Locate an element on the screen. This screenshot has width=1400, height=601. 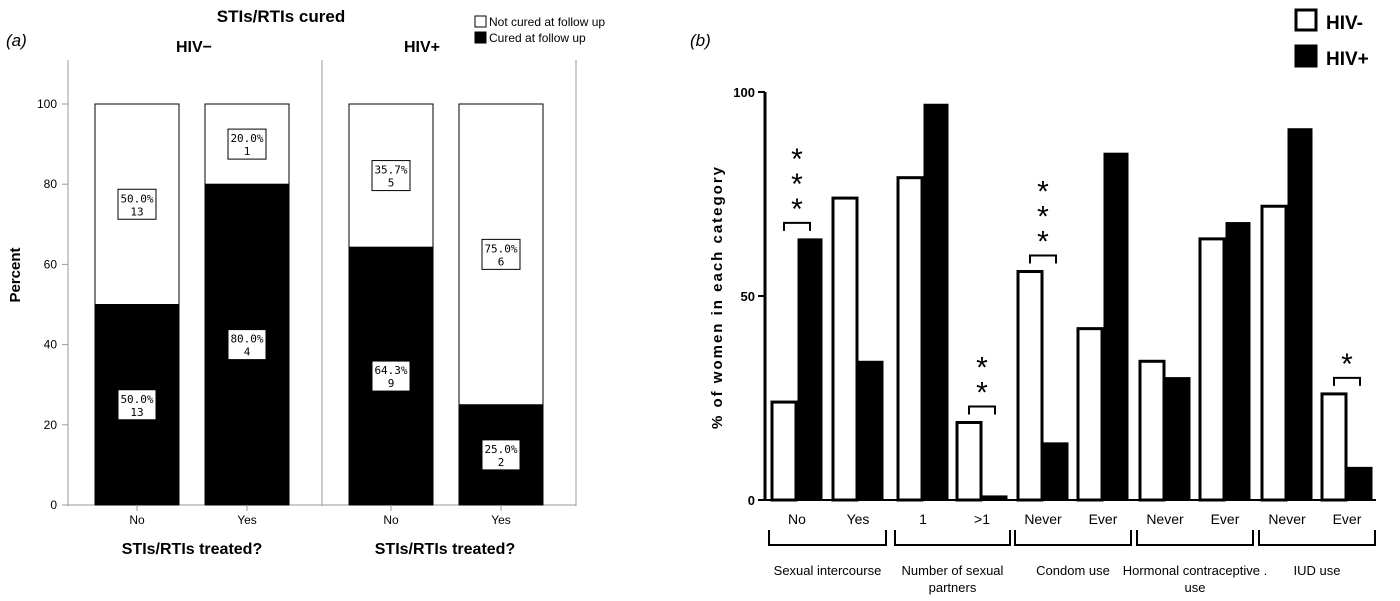
facet-xlabel-hiv-negative: STIs/RTIs treated? is located at coordinates (192, 549).